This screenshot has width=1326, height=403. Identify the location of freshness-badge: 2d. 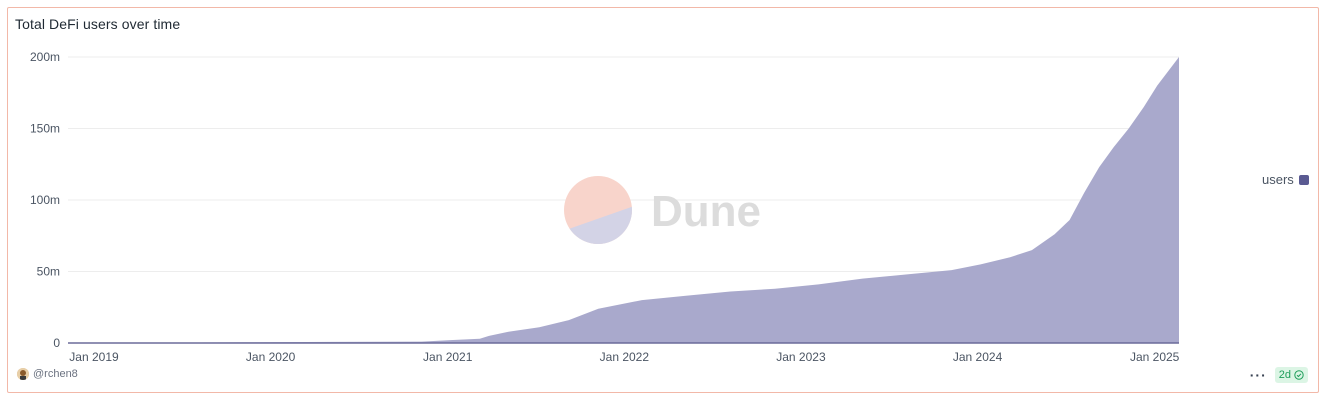
(1291, 375).